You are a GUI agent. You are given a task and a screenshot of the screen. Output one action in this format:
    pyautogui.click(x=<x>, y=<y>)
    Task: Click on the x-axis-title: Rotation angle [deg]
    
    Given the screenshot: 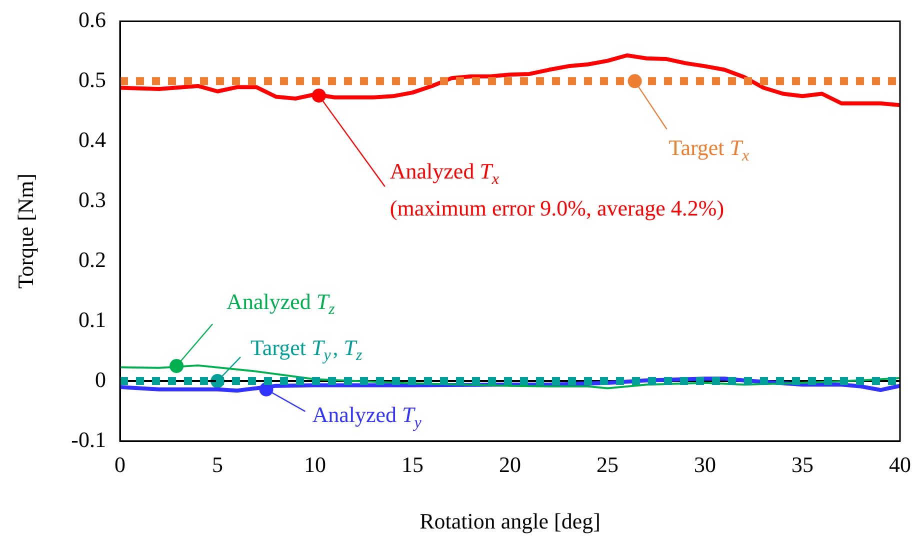 What is the action you would take?
    pyautogui.click(x=510, y=521)
    